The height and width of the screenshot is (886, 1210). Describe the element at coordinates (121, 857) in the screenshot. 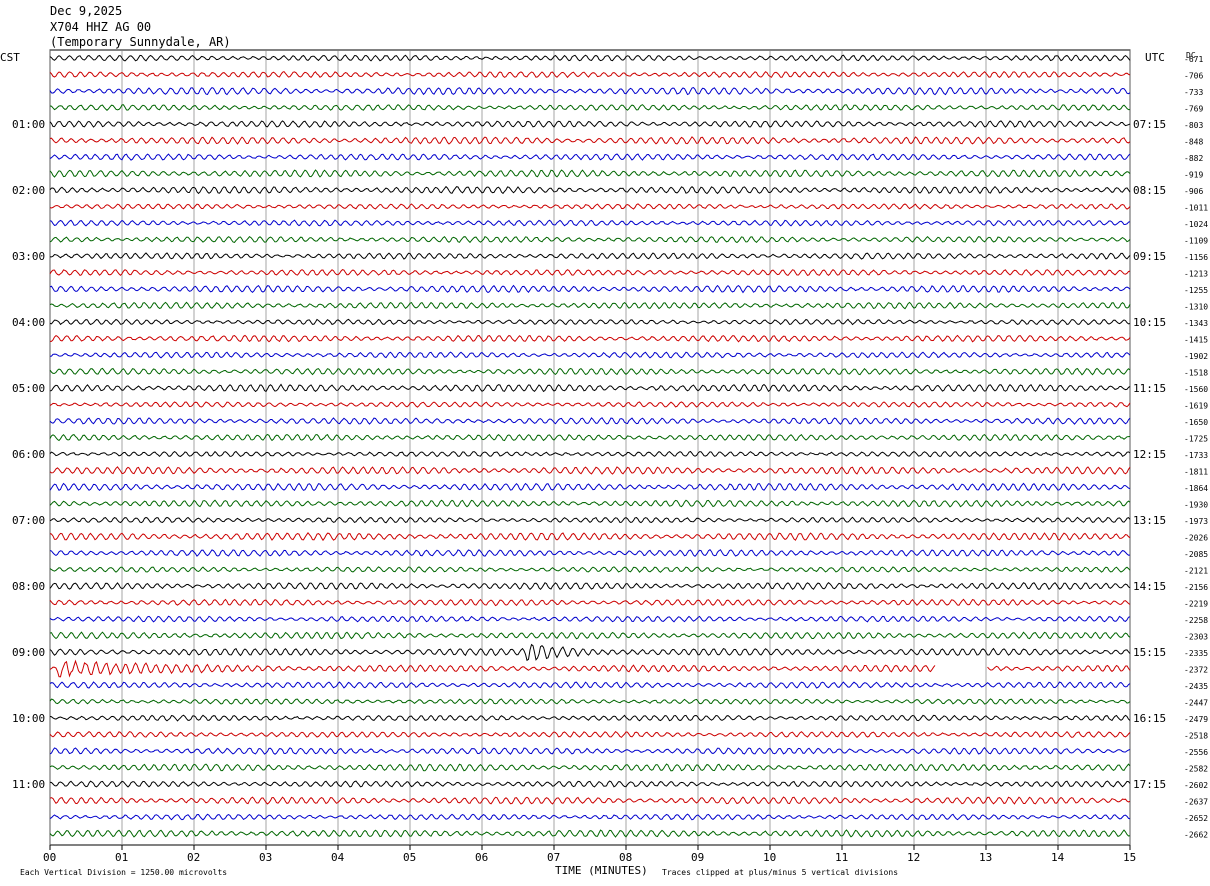

I see `x-tick-label-01: 01` at that location.